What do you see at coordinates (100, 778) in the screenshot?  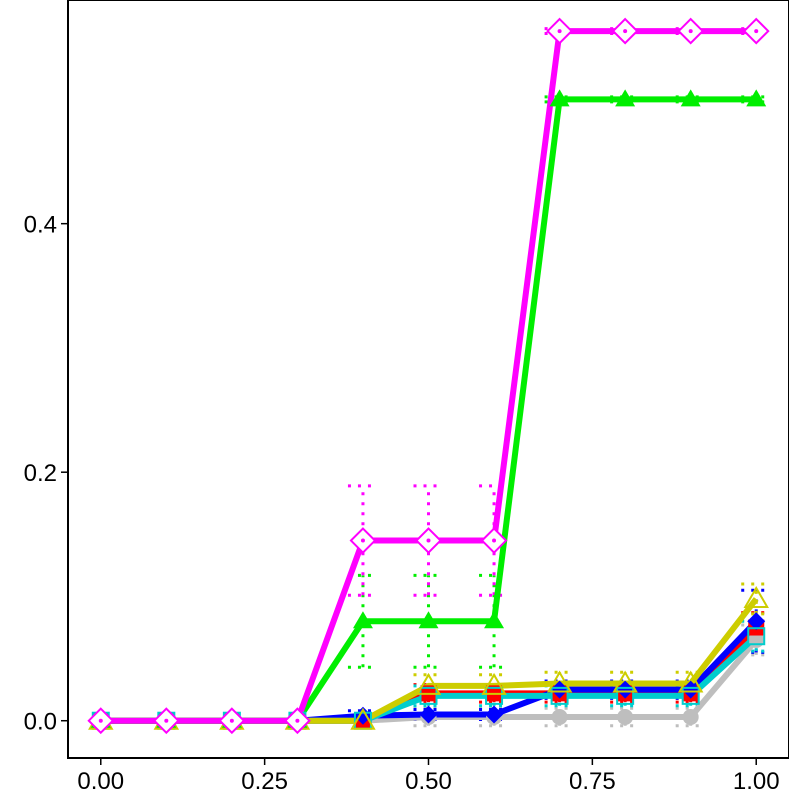 I see `x-tick-label: 0.00` at bounding box center [100, 778].